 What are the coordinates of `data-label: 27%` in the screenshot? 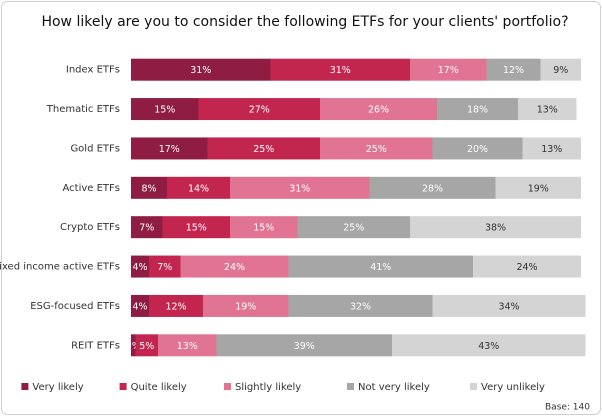 It's located at (259, 110).